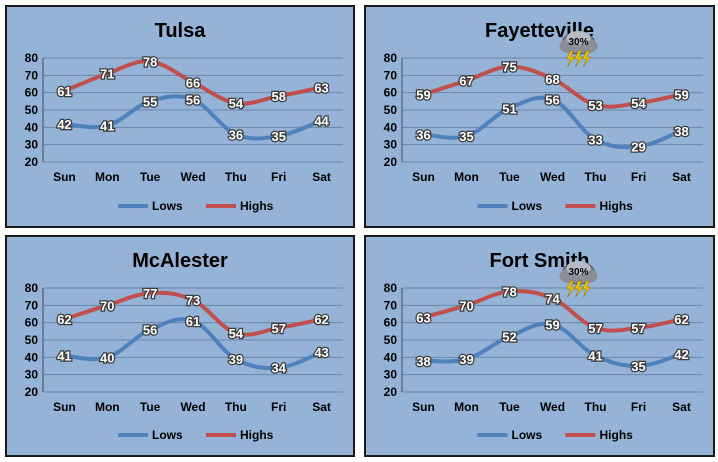  What do you see at coordinates (466, 136) in the screenshot?
I see `data-label-lows: 35` at bounding box center [466, 136].